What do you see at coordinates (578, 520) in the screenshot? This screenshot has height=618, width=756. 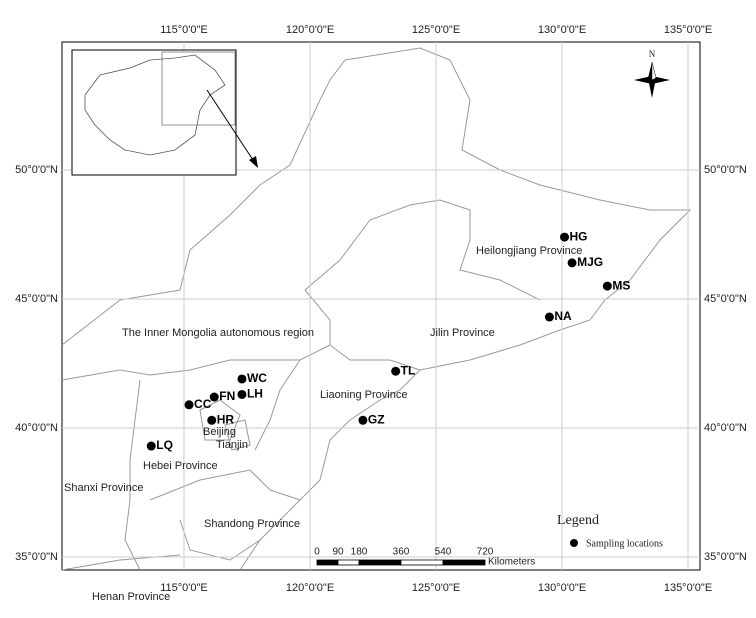 I see `legend-title: Legend` at bounding box center [578, 520].